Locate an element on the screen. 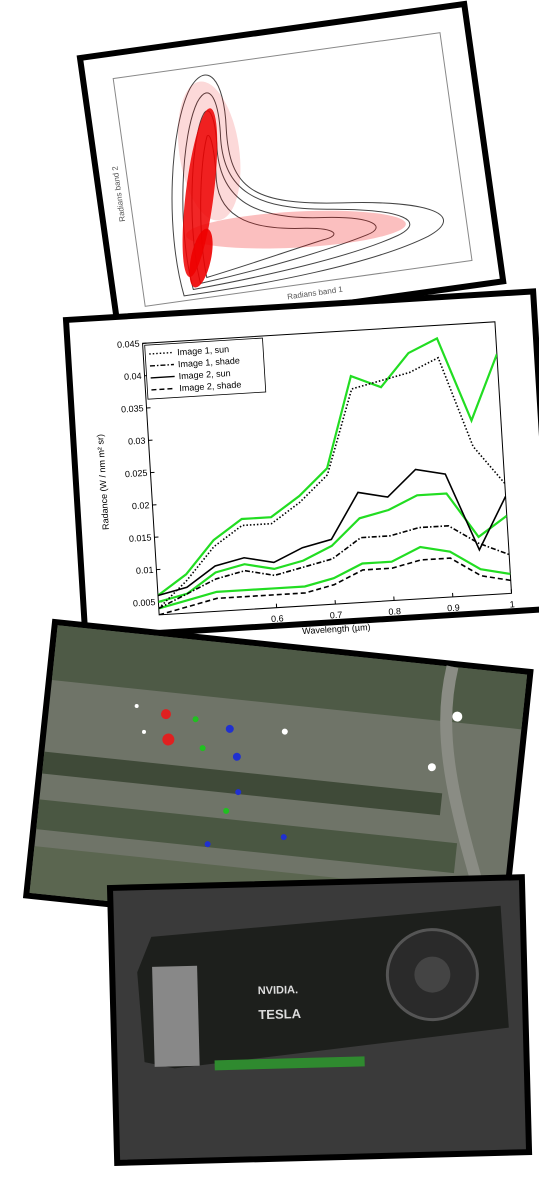 This screenshot has height=1188, width=539. x-tick-label: 1 is located at coordinates (512, 604).